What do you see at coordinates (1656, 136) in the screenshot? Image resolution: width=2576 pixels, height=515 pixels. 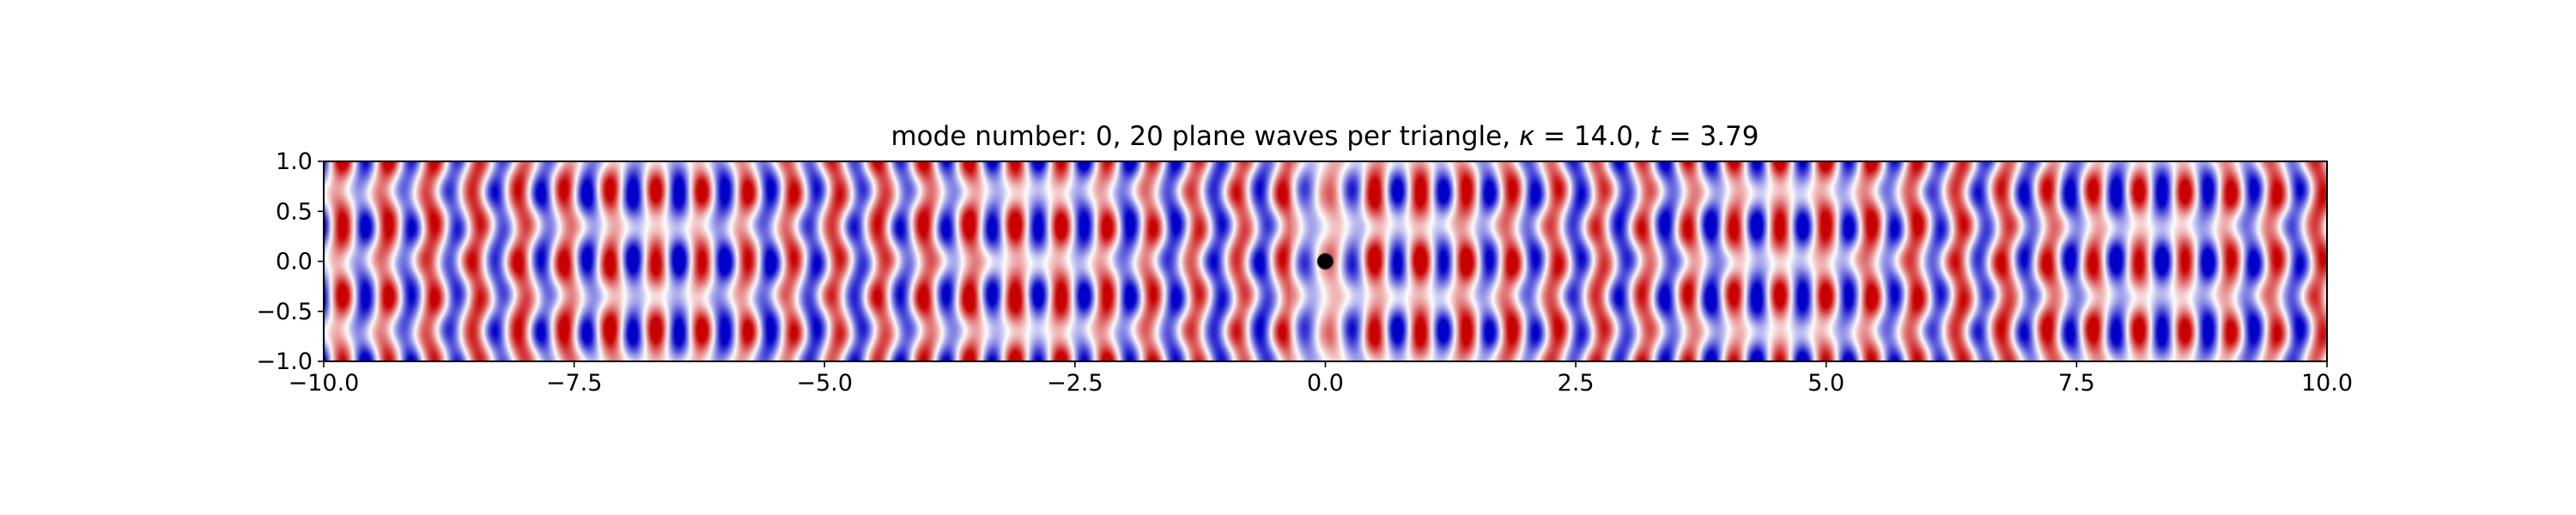 I see `title-part: t` at bounding box center [1656, 136].